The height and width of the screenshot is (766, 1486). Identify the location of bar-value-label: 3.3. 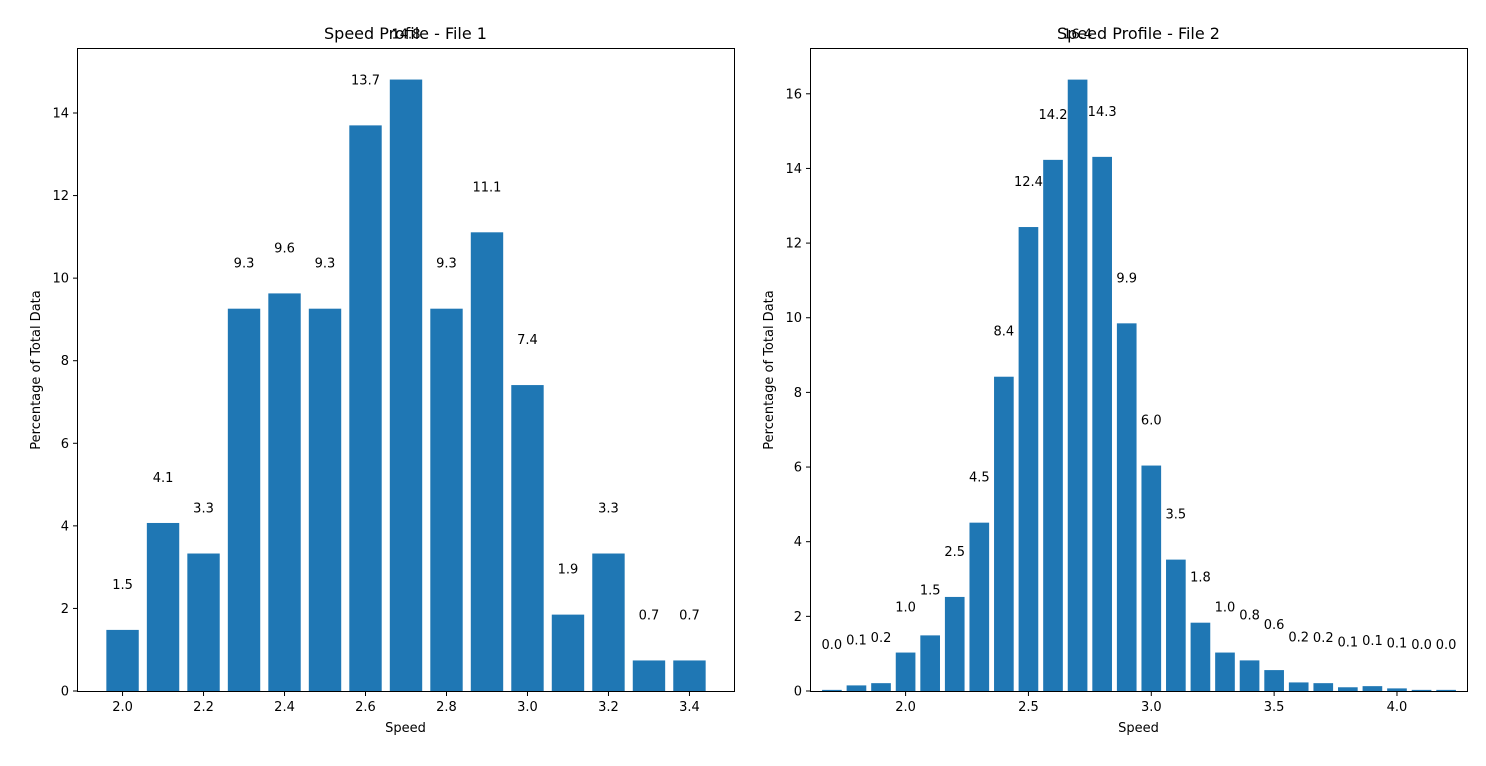
(608, 509).